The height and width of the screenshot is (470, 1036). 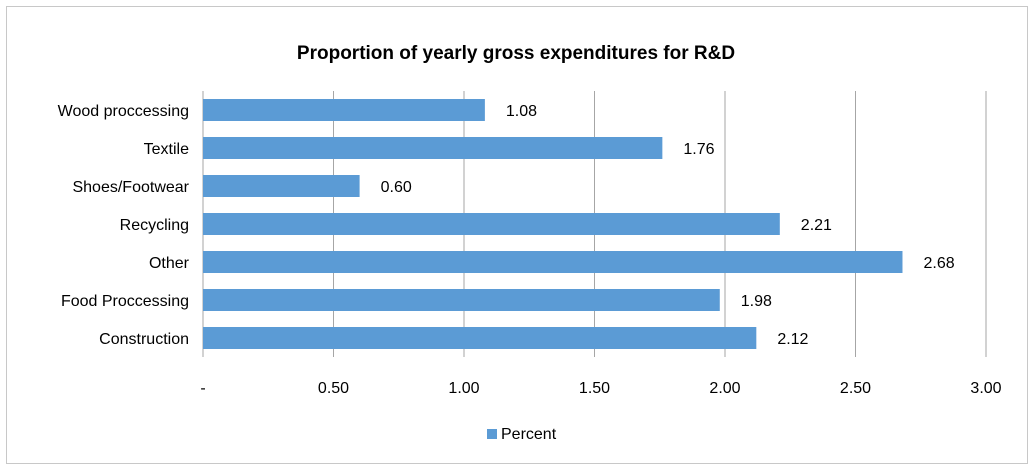 I want to click on x-tick-label-2: 1.00, so click(x=463, y=388).